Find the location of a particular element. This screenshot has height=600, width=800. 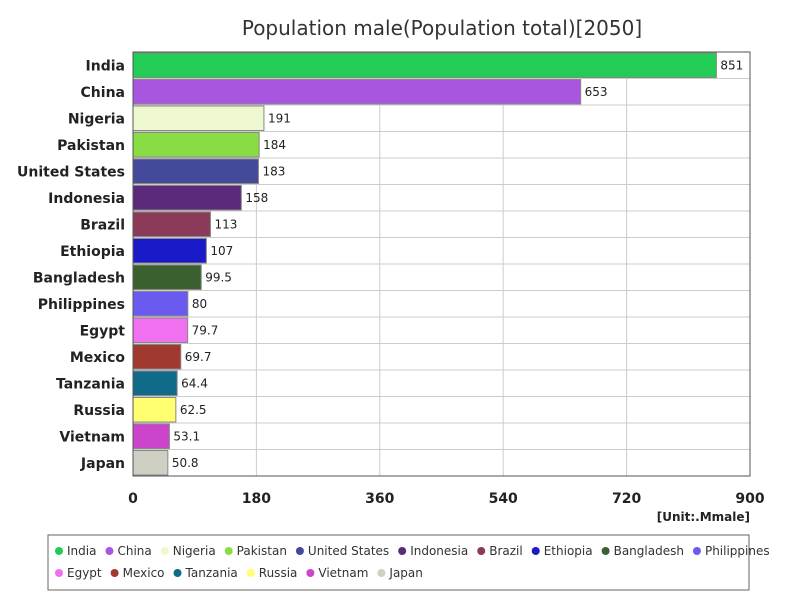

x-tick-label: 0 is located at coordinates (133, 499).